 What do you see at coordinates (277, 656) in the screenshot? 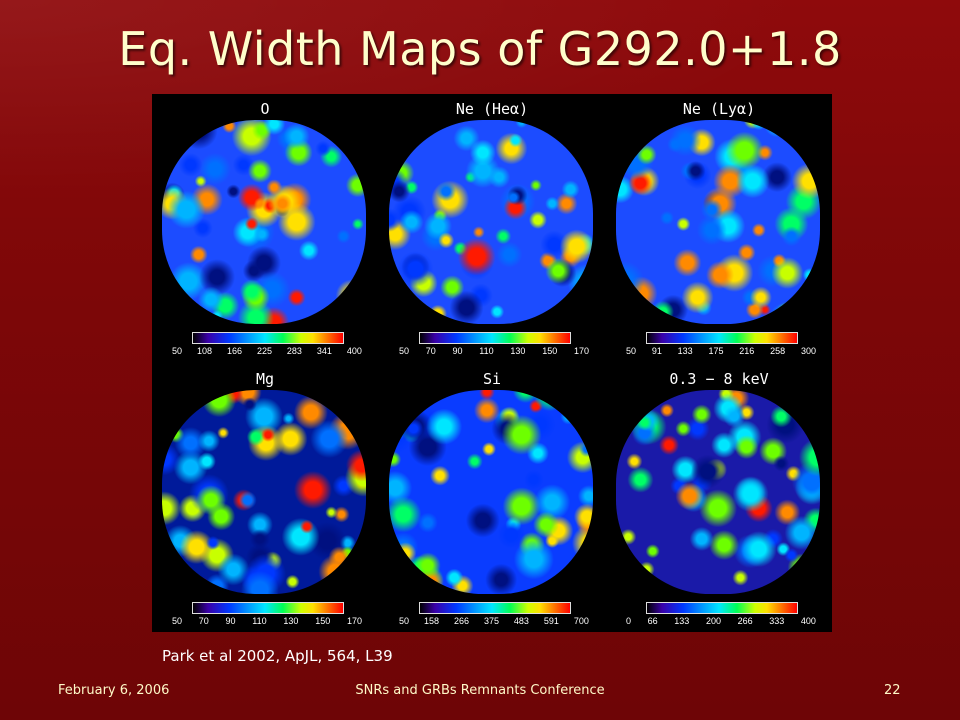
I see `citation: Park et al 2002, ApJL, 564, L39` at bounding box center [277, 656].